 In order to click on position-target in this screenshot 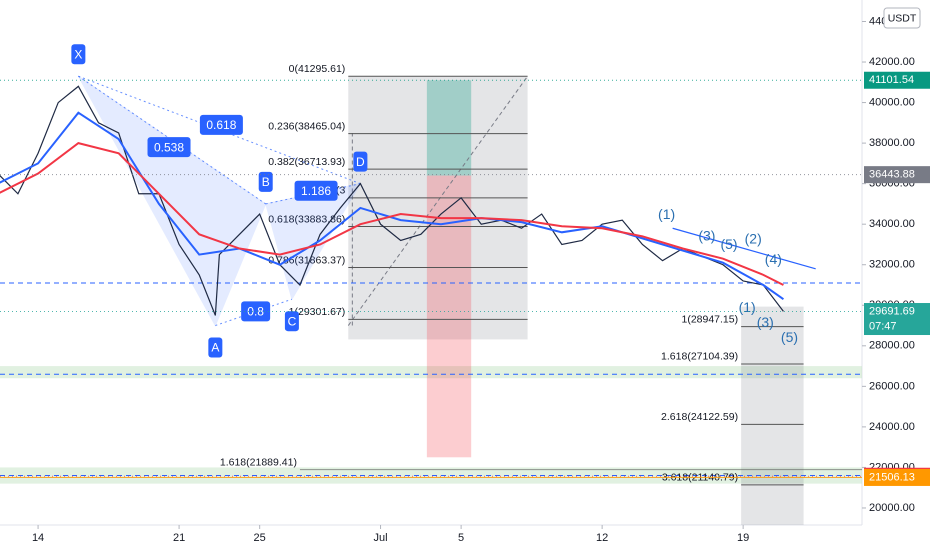, I will do `click(449, 128)`.